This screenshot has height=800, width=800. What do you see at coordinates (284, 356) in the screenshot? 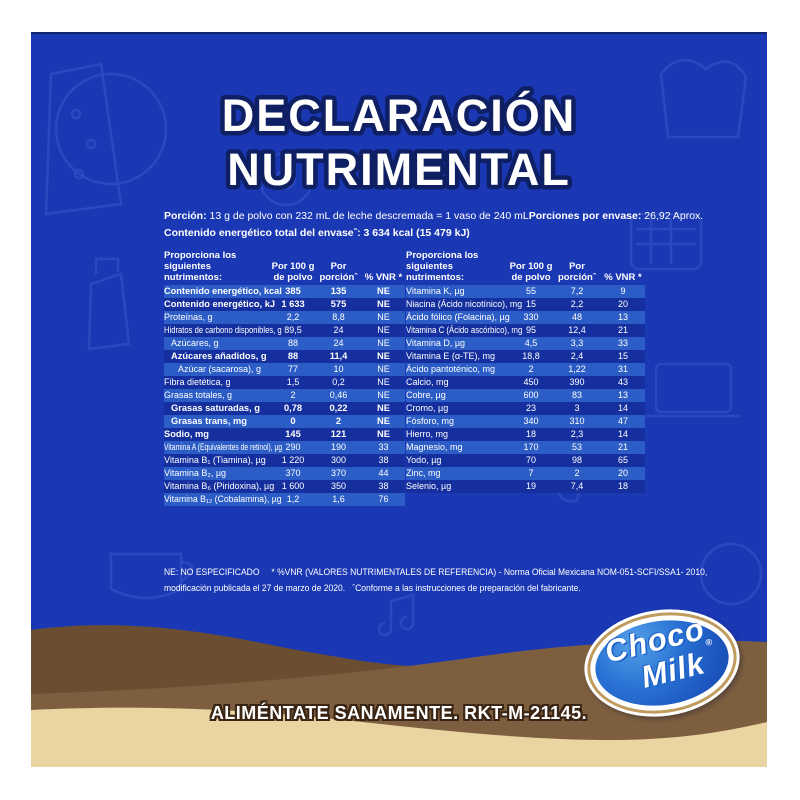
I see `table-row: Azúcares añadidos, g 88 11,4 NE` at bounding box center [284, 356].